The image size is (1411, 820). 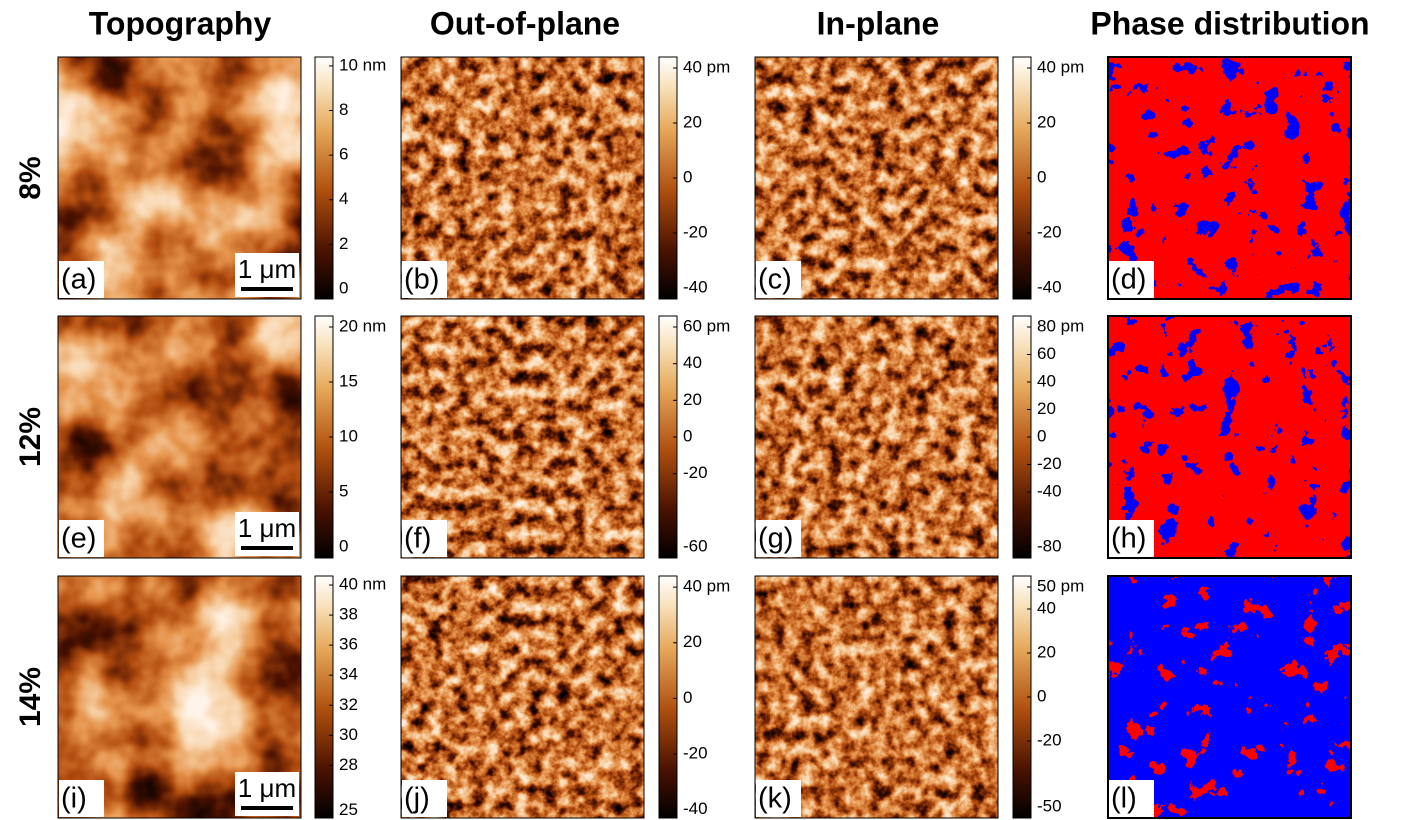 I want to click on colorbar-tick-label: 4, so click(x=343, y=198).